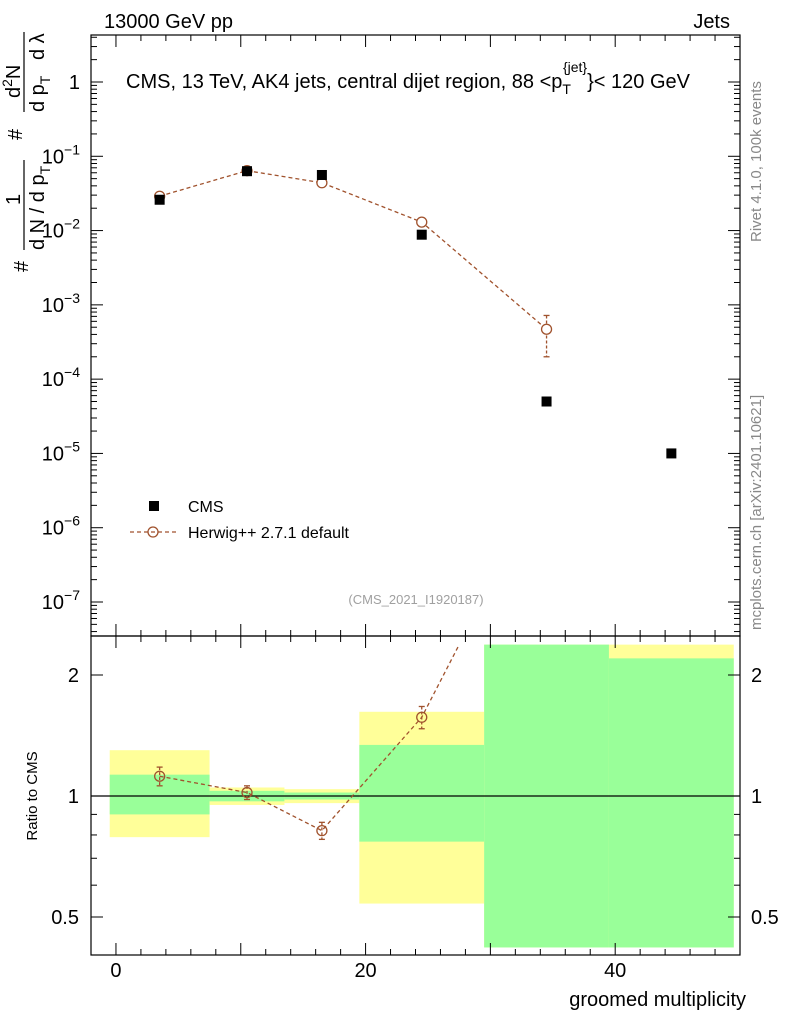 The width and height of the screenshot is (786, 1024). Describe the element at coordinates (756, 161) in the screenshot. I see `rivet-label: Rivet 4.1.0, 100k events` at that location.